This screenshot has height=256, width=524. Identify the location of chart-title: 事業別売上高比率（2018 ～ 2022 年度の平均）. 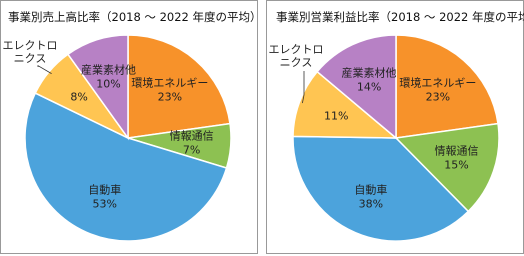
(135, 17).